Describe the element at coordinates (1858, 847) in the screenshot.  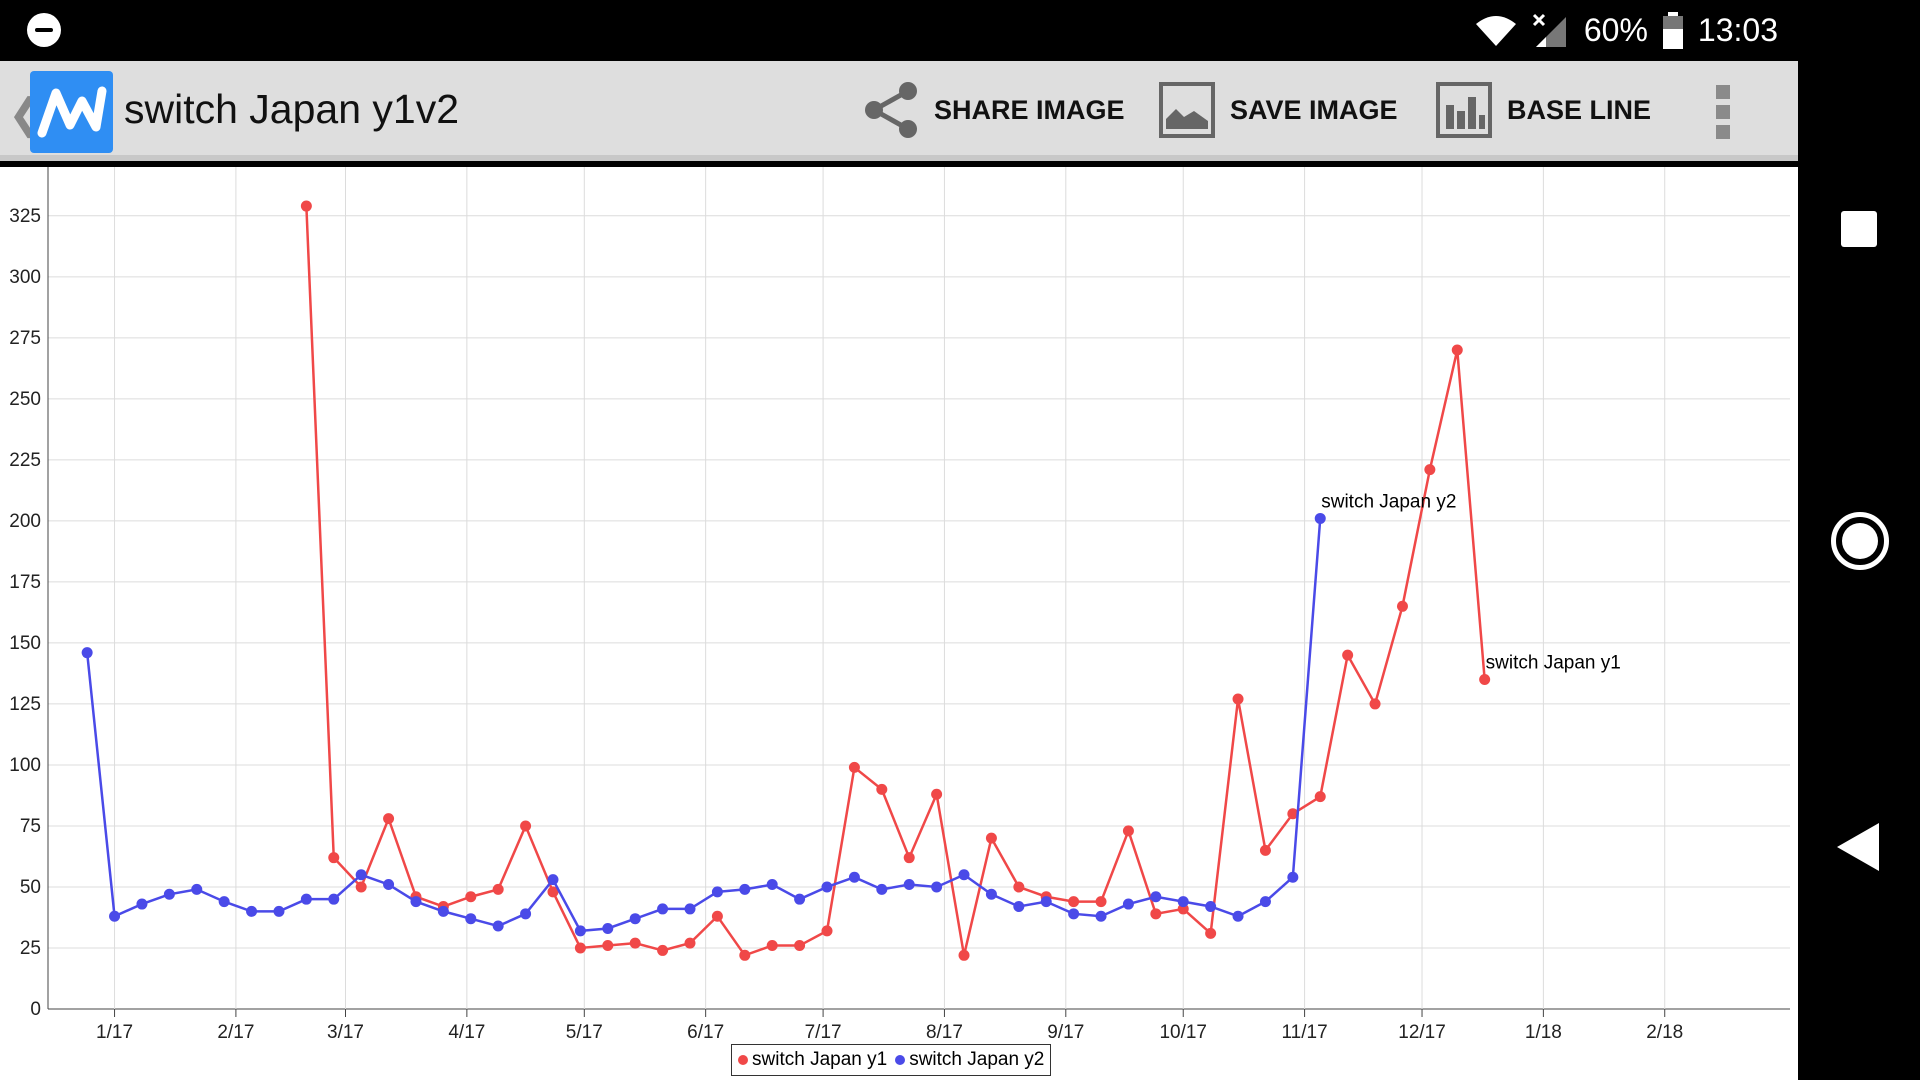
I see `back-button` at that location.